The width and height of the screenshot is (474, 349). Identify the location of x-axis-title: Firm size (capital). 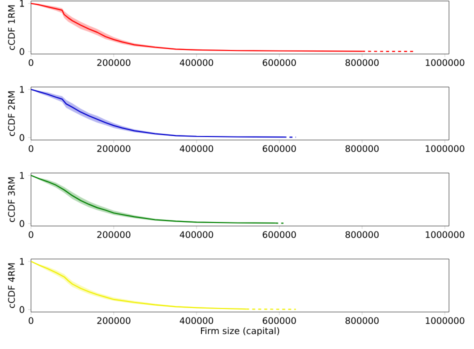
(240, 331).